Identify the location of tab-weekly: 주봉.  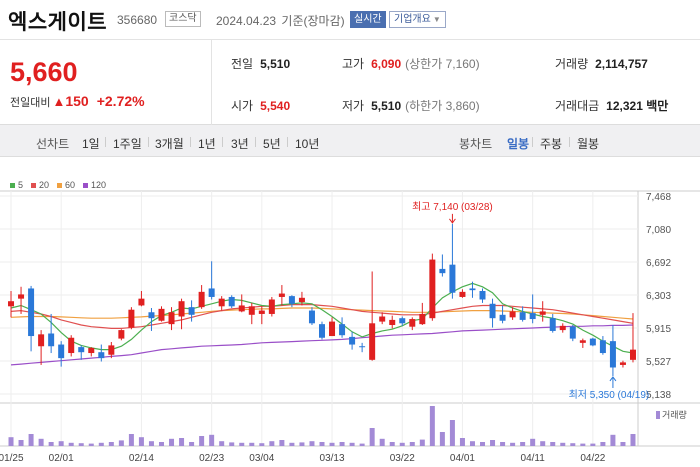
(551, 144).